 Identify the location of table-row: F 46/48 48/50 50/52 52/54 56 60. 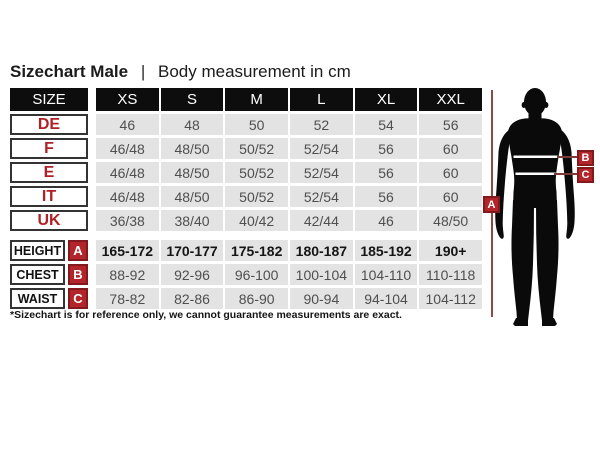
(246, 148).